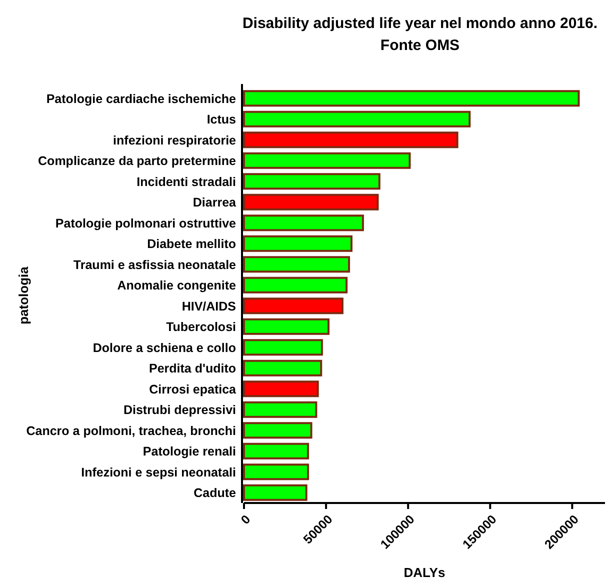  I want to click on y-tick-label: Cadute, so click(215, 493).